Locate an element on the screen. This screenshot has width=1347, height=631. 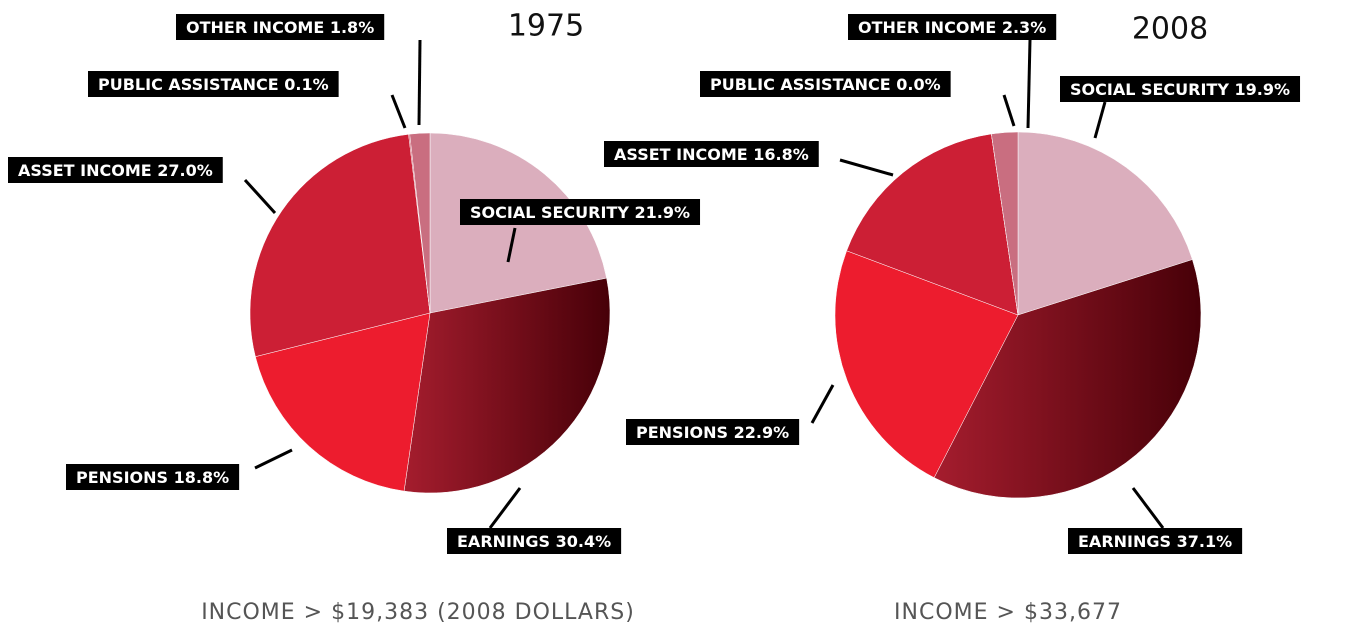
label-text: EARNINGS 30.4% is located at coordinates (534, 541).